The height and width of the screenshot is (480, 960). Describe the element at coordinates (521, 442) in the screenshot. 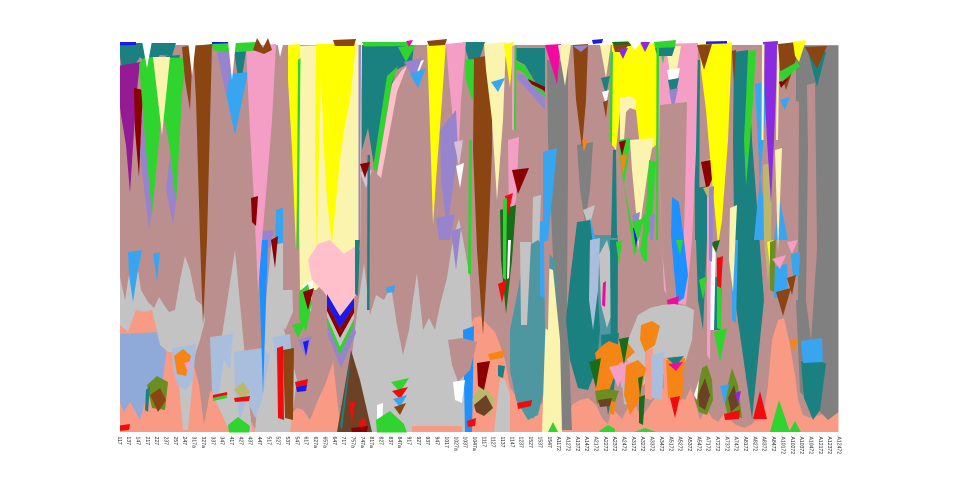

I see `svg-text: 1237` at that location.